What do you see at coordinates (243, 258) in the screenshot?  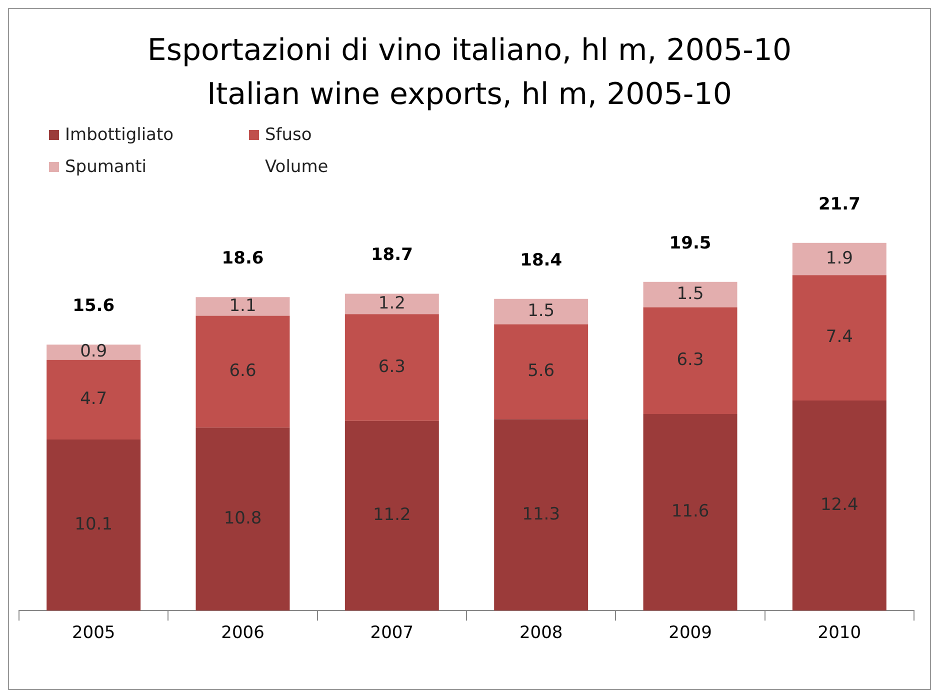 I see `total-label: 18.6` at bounding box center [243, 258].